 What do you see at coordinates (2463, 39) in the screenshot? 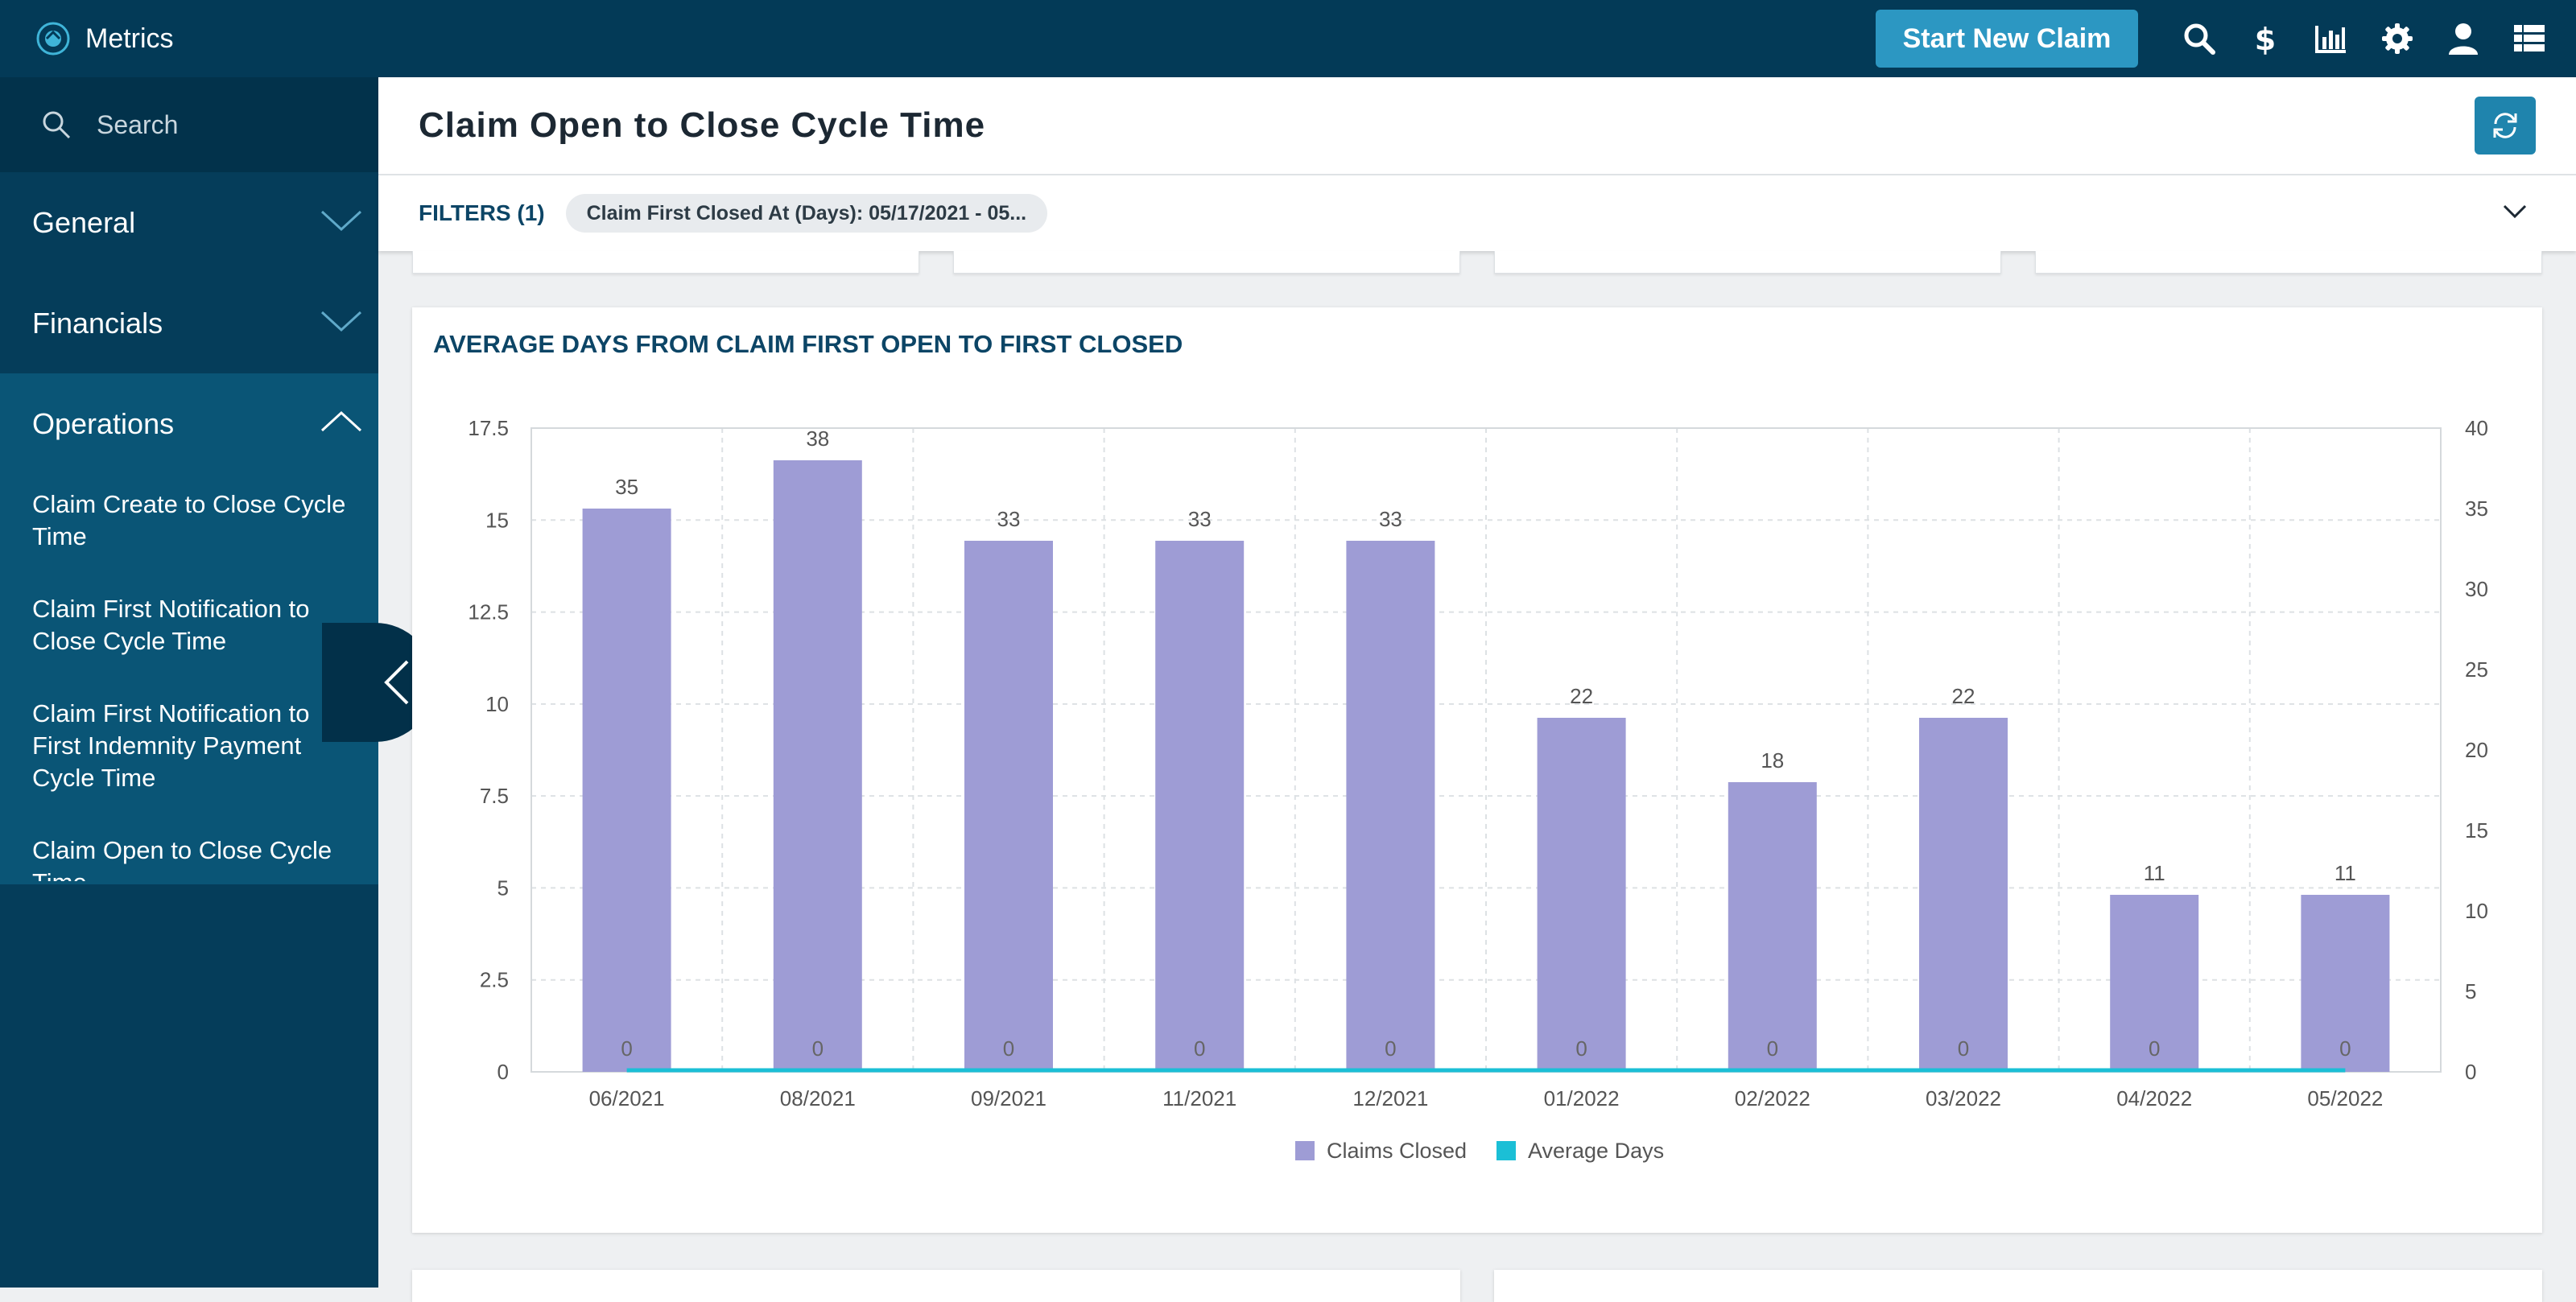
I see `user-icon` at bounding box center [2463, 39].